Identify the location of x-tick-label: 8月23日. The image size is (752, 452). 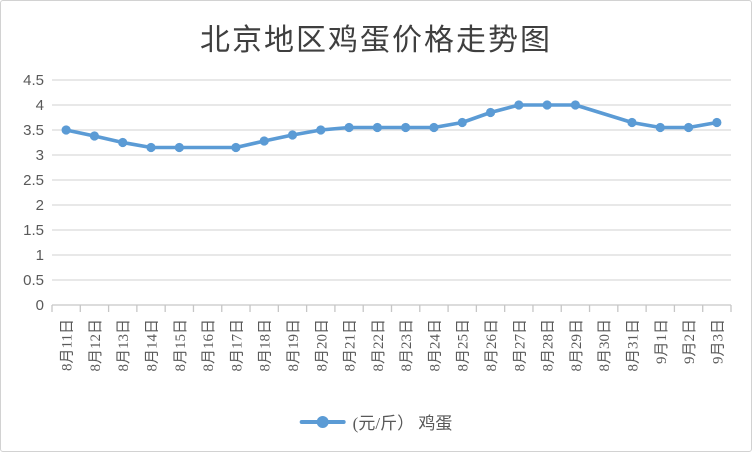
(407, 345).